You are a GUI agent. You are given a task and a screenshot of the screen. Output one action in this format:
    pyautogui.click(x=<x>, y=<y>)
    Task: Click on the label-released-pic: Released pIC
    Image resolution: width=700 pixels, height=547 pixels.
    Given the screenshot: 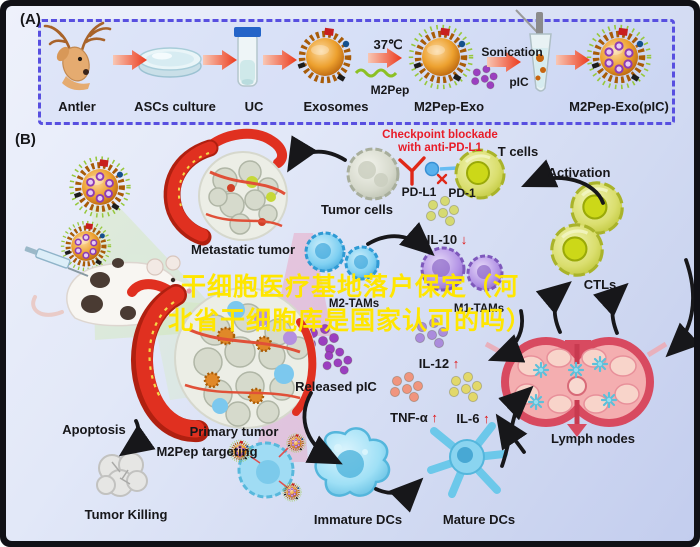 What is the action you would take?
    pyautogui.click(x=336, y=386)
    